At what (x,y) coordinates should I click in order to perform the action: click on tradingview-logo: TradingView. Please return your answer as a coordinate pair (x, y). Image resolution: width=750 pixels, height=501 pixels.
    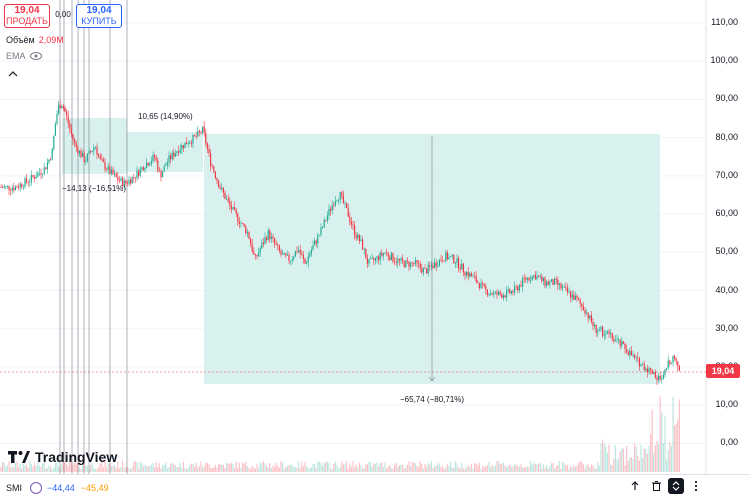
    Looking at the image, I should click on (62, 457).